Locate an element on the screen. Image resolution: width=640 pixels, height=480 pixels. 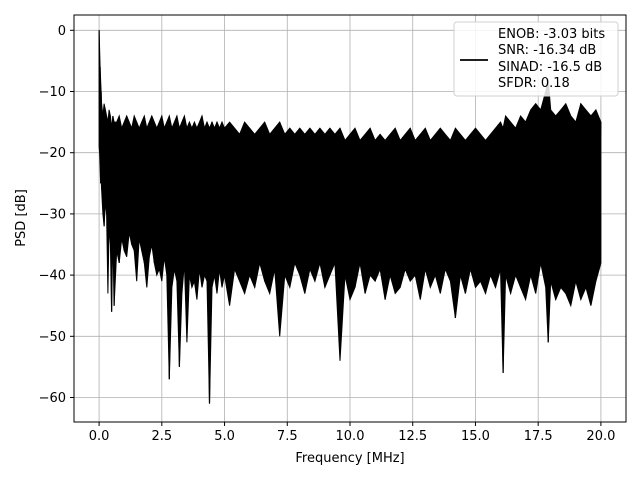
x-tick-label: 7.5 is located at coordinates (287, 436).